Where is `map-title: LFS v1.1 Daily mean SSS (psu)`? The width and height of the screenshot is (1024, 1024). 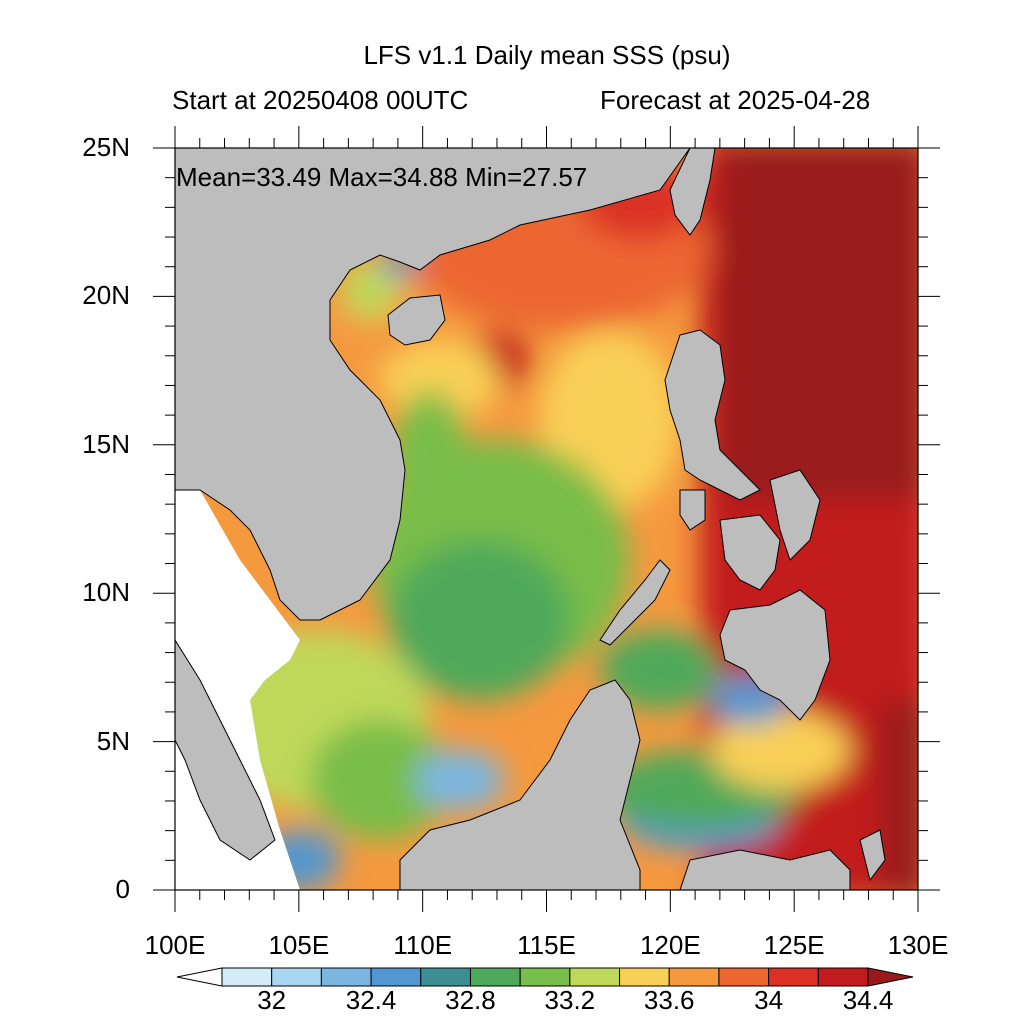
map-title: LFS v1.1 Daily mean SSS (psu) is located at coordinates (547, 55).